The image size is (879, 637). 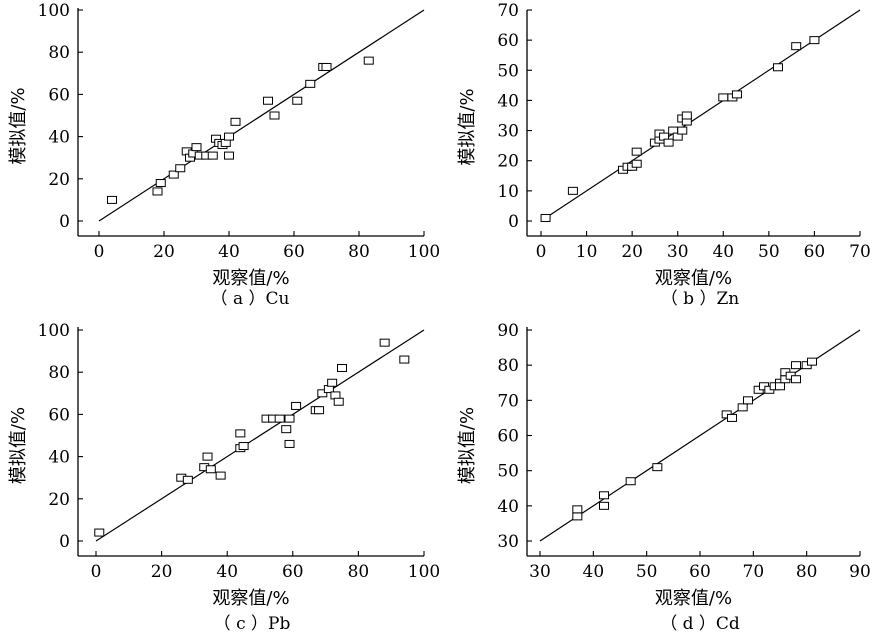 What do you see at coordinates (424, 252) in the screenshot?
I see `x-tick-label: 100` at bounding box center [424, 252].